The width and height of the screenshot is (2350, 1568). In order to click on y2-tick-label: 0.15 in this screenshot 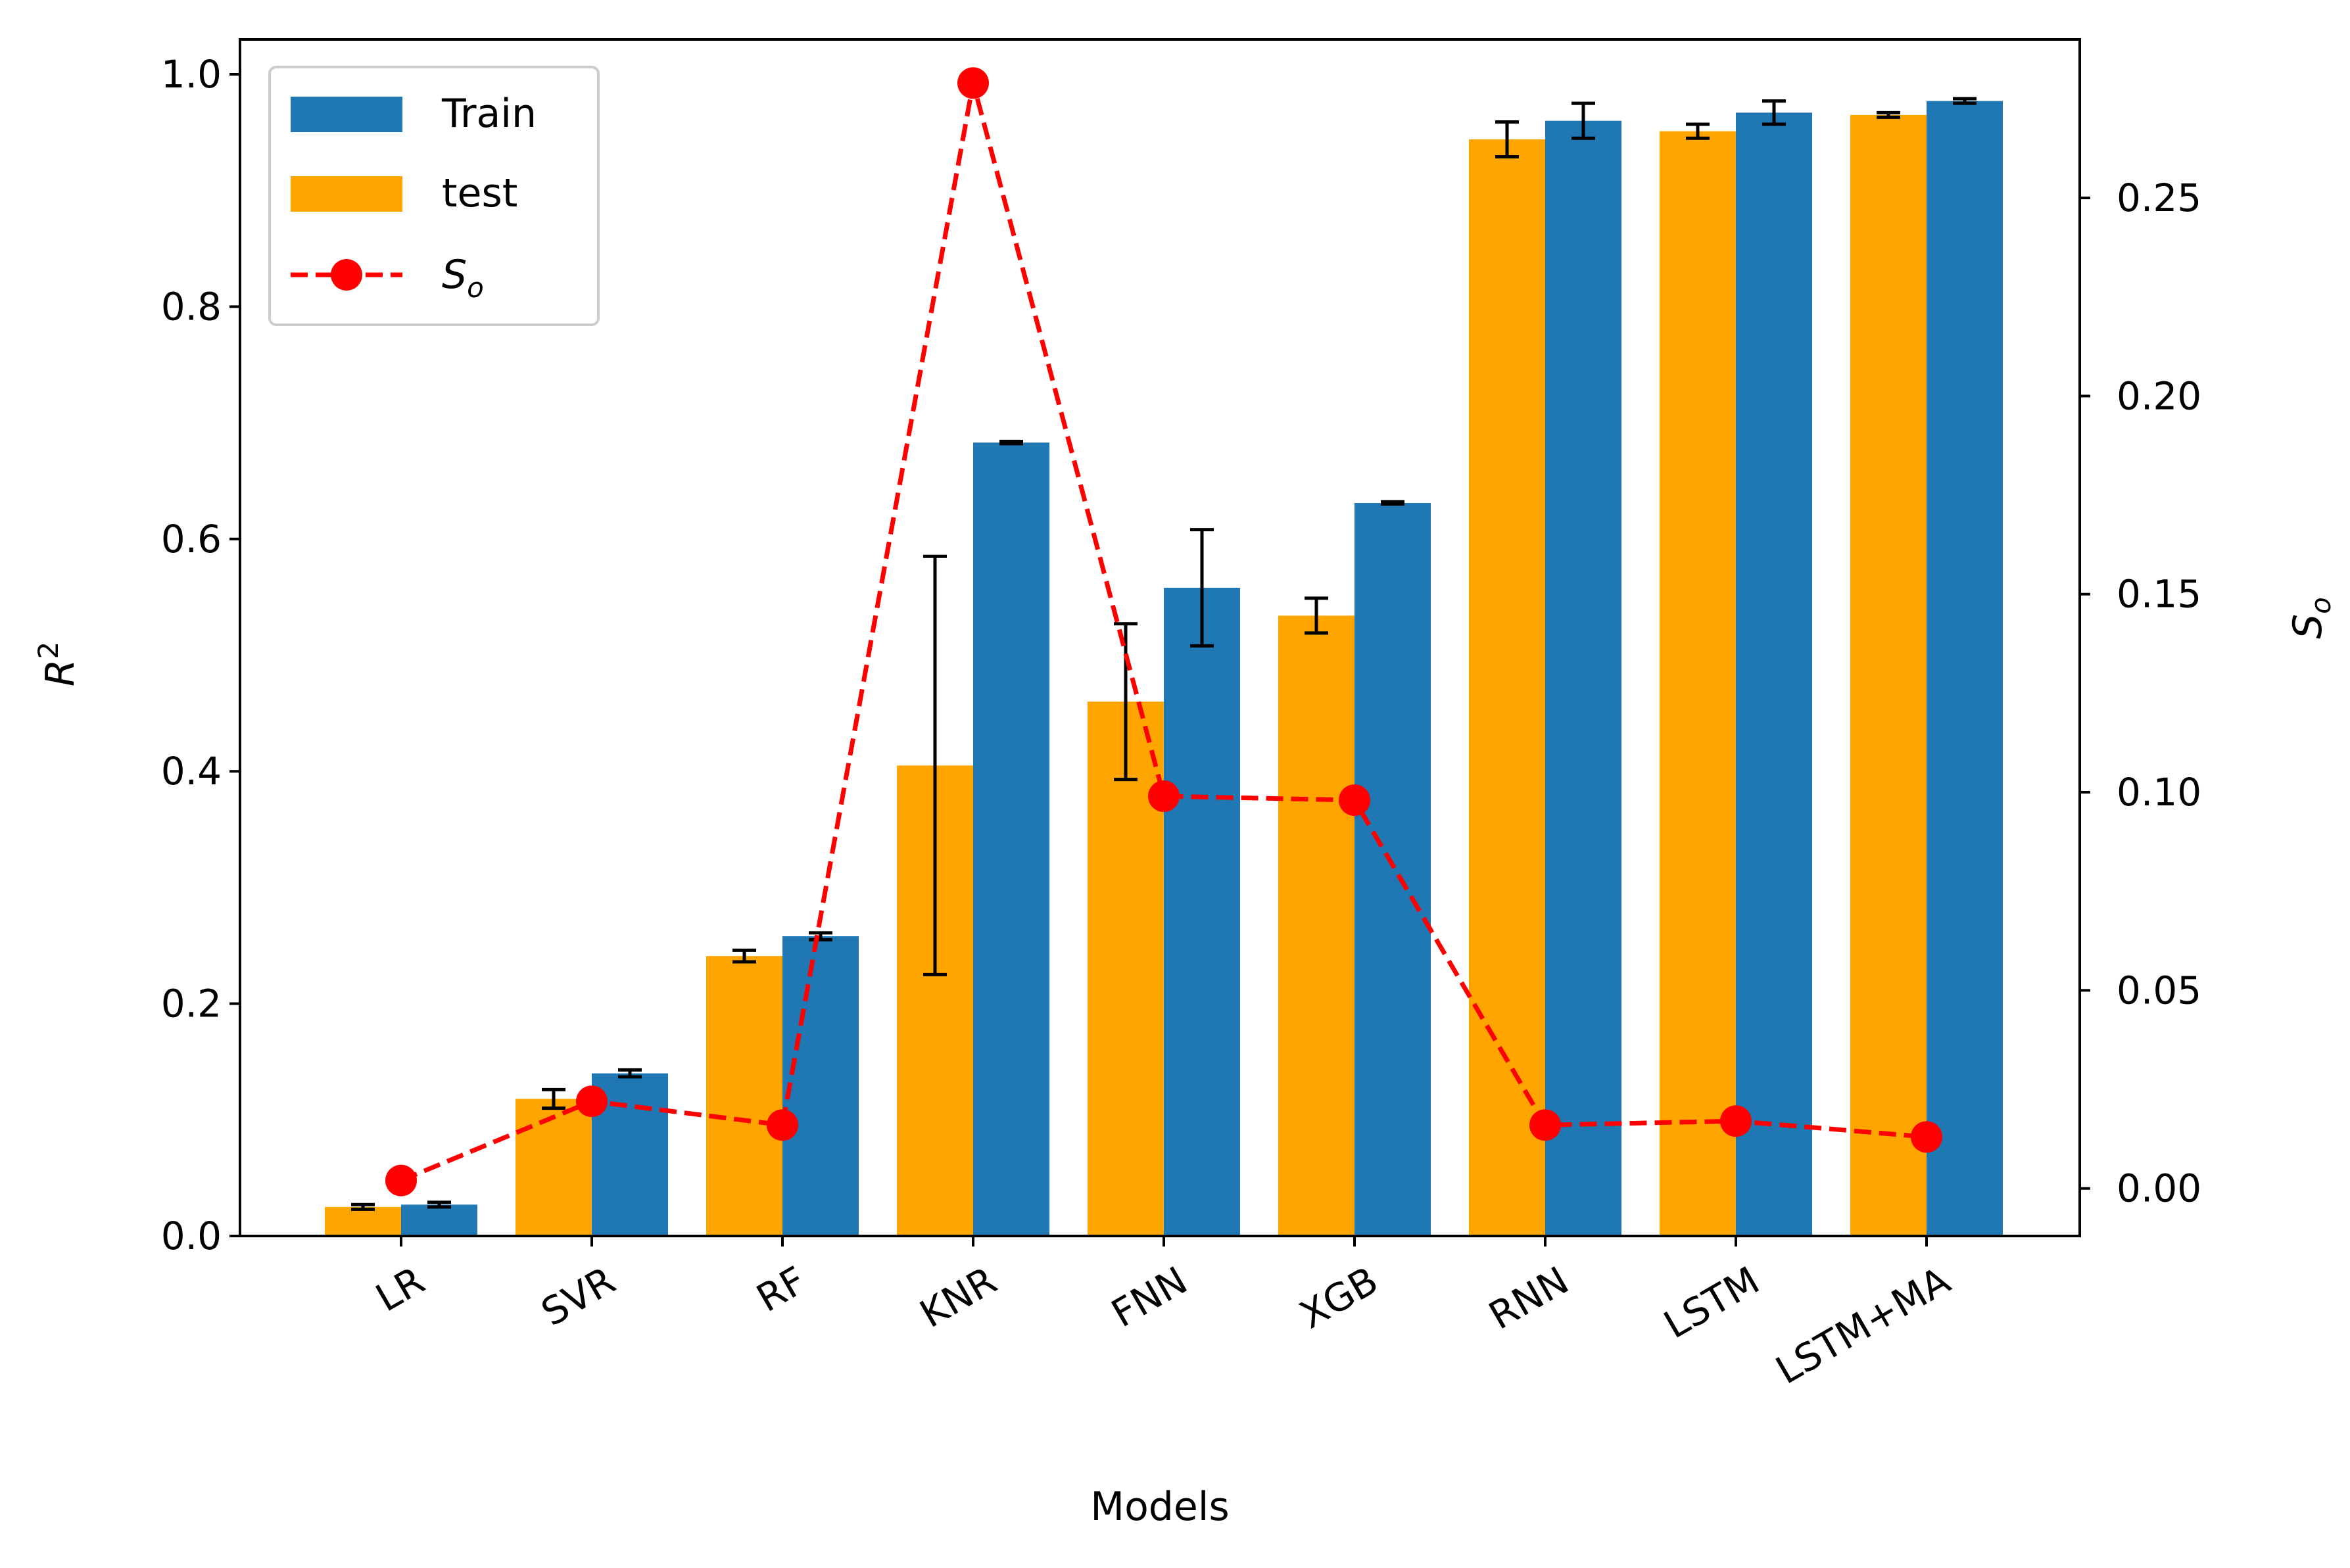, I will do `click(2159, 594)`.